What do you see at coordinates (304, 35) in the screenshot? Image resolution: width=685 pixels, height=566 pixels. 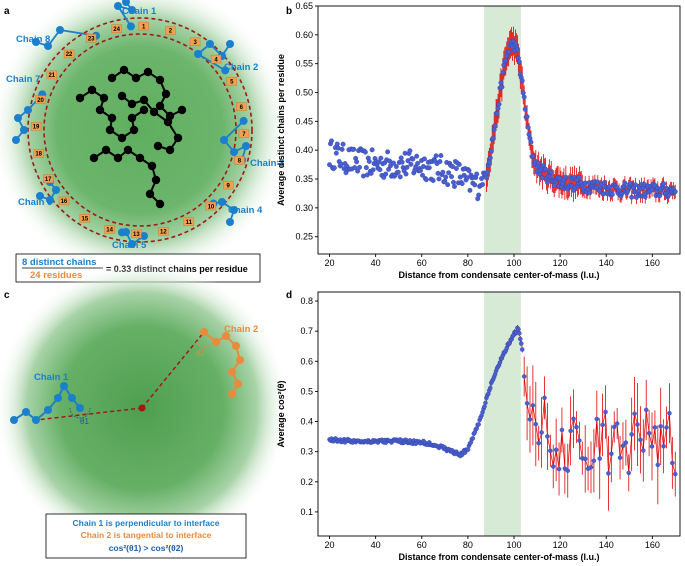 I see `y-tick-label: 0.60` at bounding box center [304, 35].